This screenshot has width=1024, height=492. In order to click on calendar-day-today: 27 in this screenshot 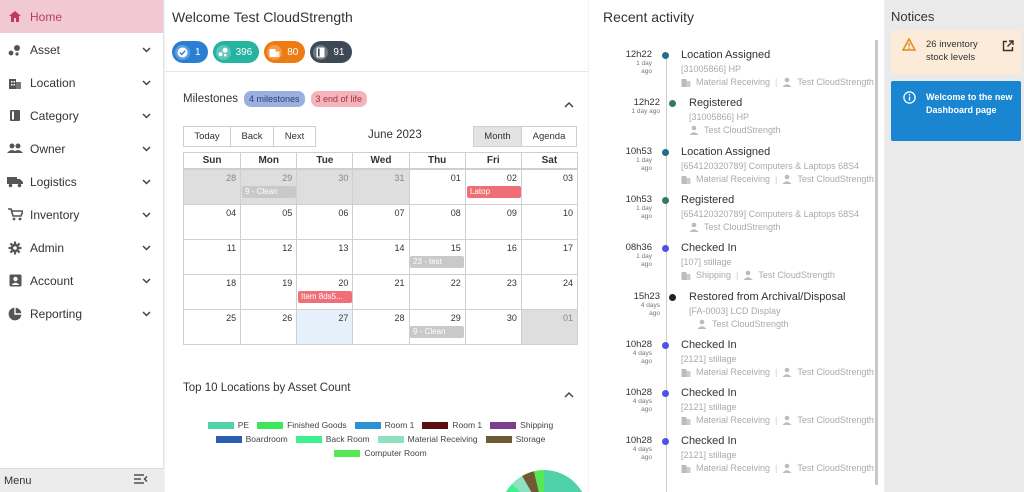, I will do `click(324, 327)`.